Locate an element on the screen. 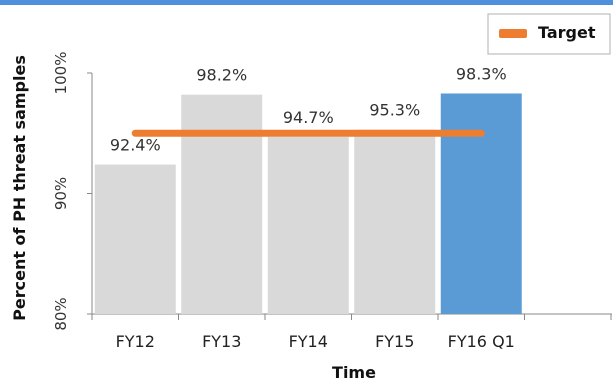 The image size is (613, 385). bar-fy14 is located at coordinates (308, 225).